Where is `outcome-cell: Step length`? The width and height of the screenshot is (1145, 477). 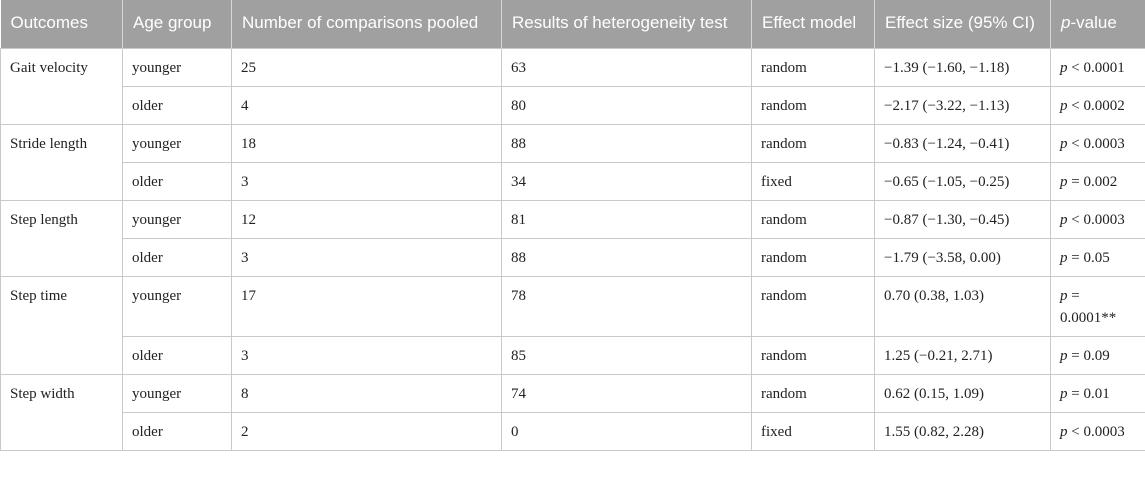
outcome-cell: Step length is located at coordinates (61, 238).